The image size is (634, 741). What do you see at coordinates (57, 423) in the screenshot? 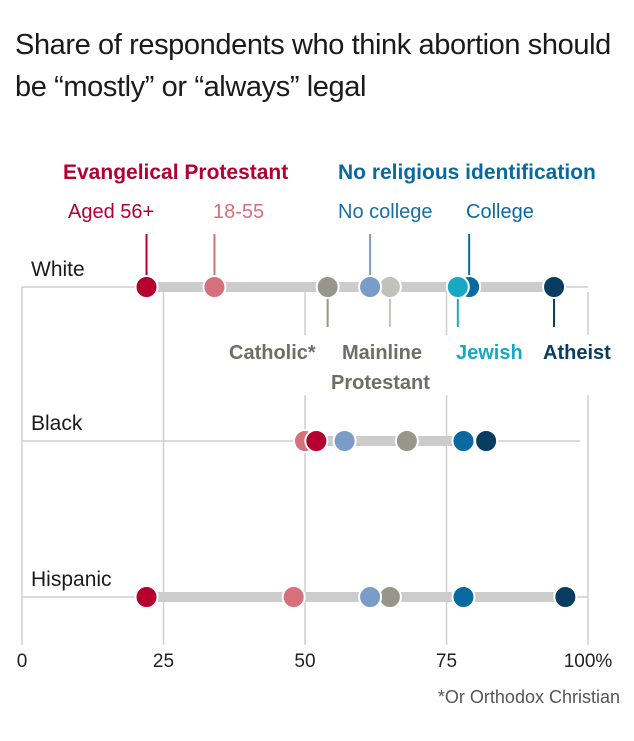
I see `row-label-black: Black` at bounding box center [57, 423].